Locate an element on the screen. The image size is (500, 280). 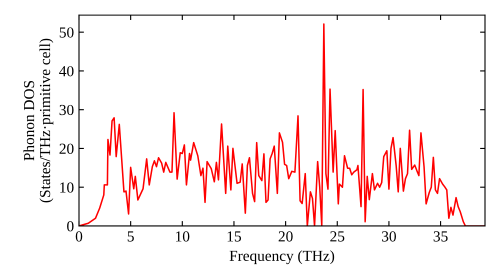
y-axis-title: Phonon DOS (States/THz·primitive cell) is located at coordinates (38, 120).